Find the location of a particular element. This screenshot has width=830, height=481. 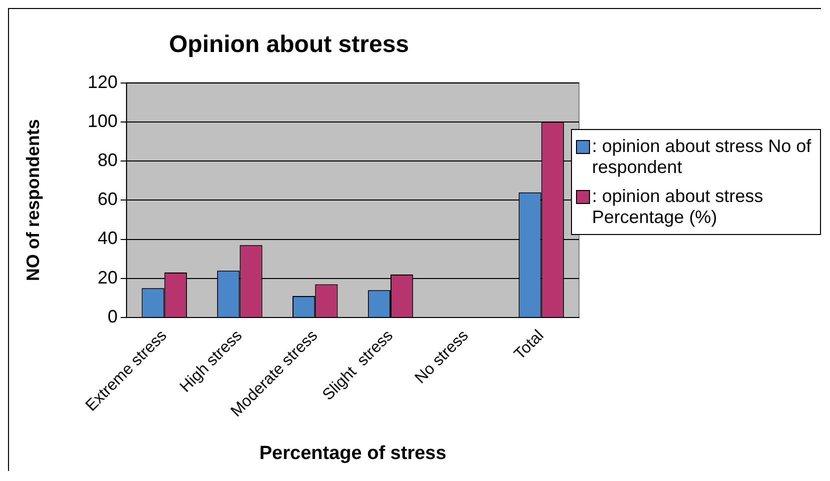

y-tick-label: 20 is located at coordinates (108, 277).